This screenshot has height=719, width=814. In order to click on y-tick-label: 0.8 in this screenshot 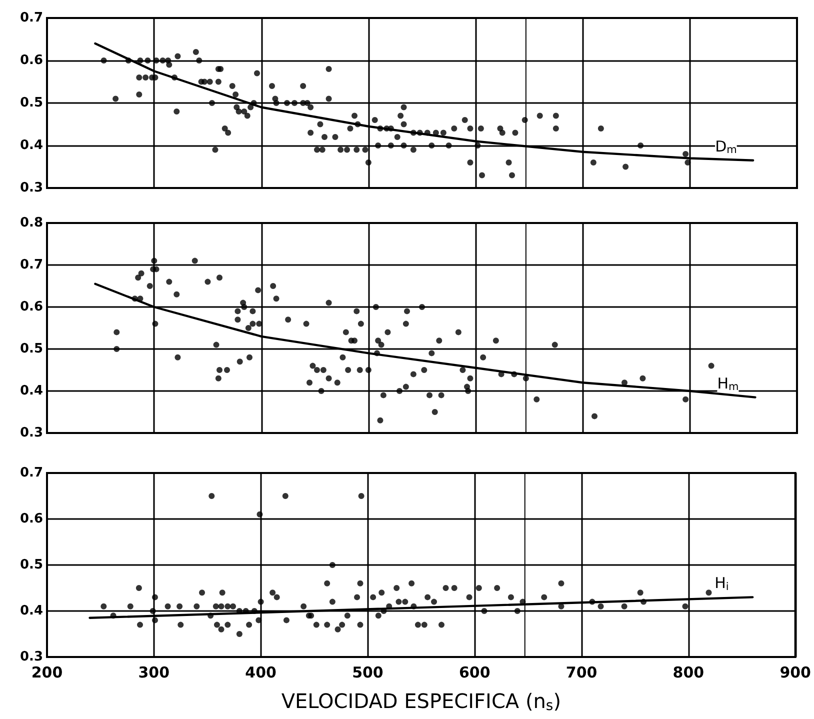, I will do `click(31, 223)`.